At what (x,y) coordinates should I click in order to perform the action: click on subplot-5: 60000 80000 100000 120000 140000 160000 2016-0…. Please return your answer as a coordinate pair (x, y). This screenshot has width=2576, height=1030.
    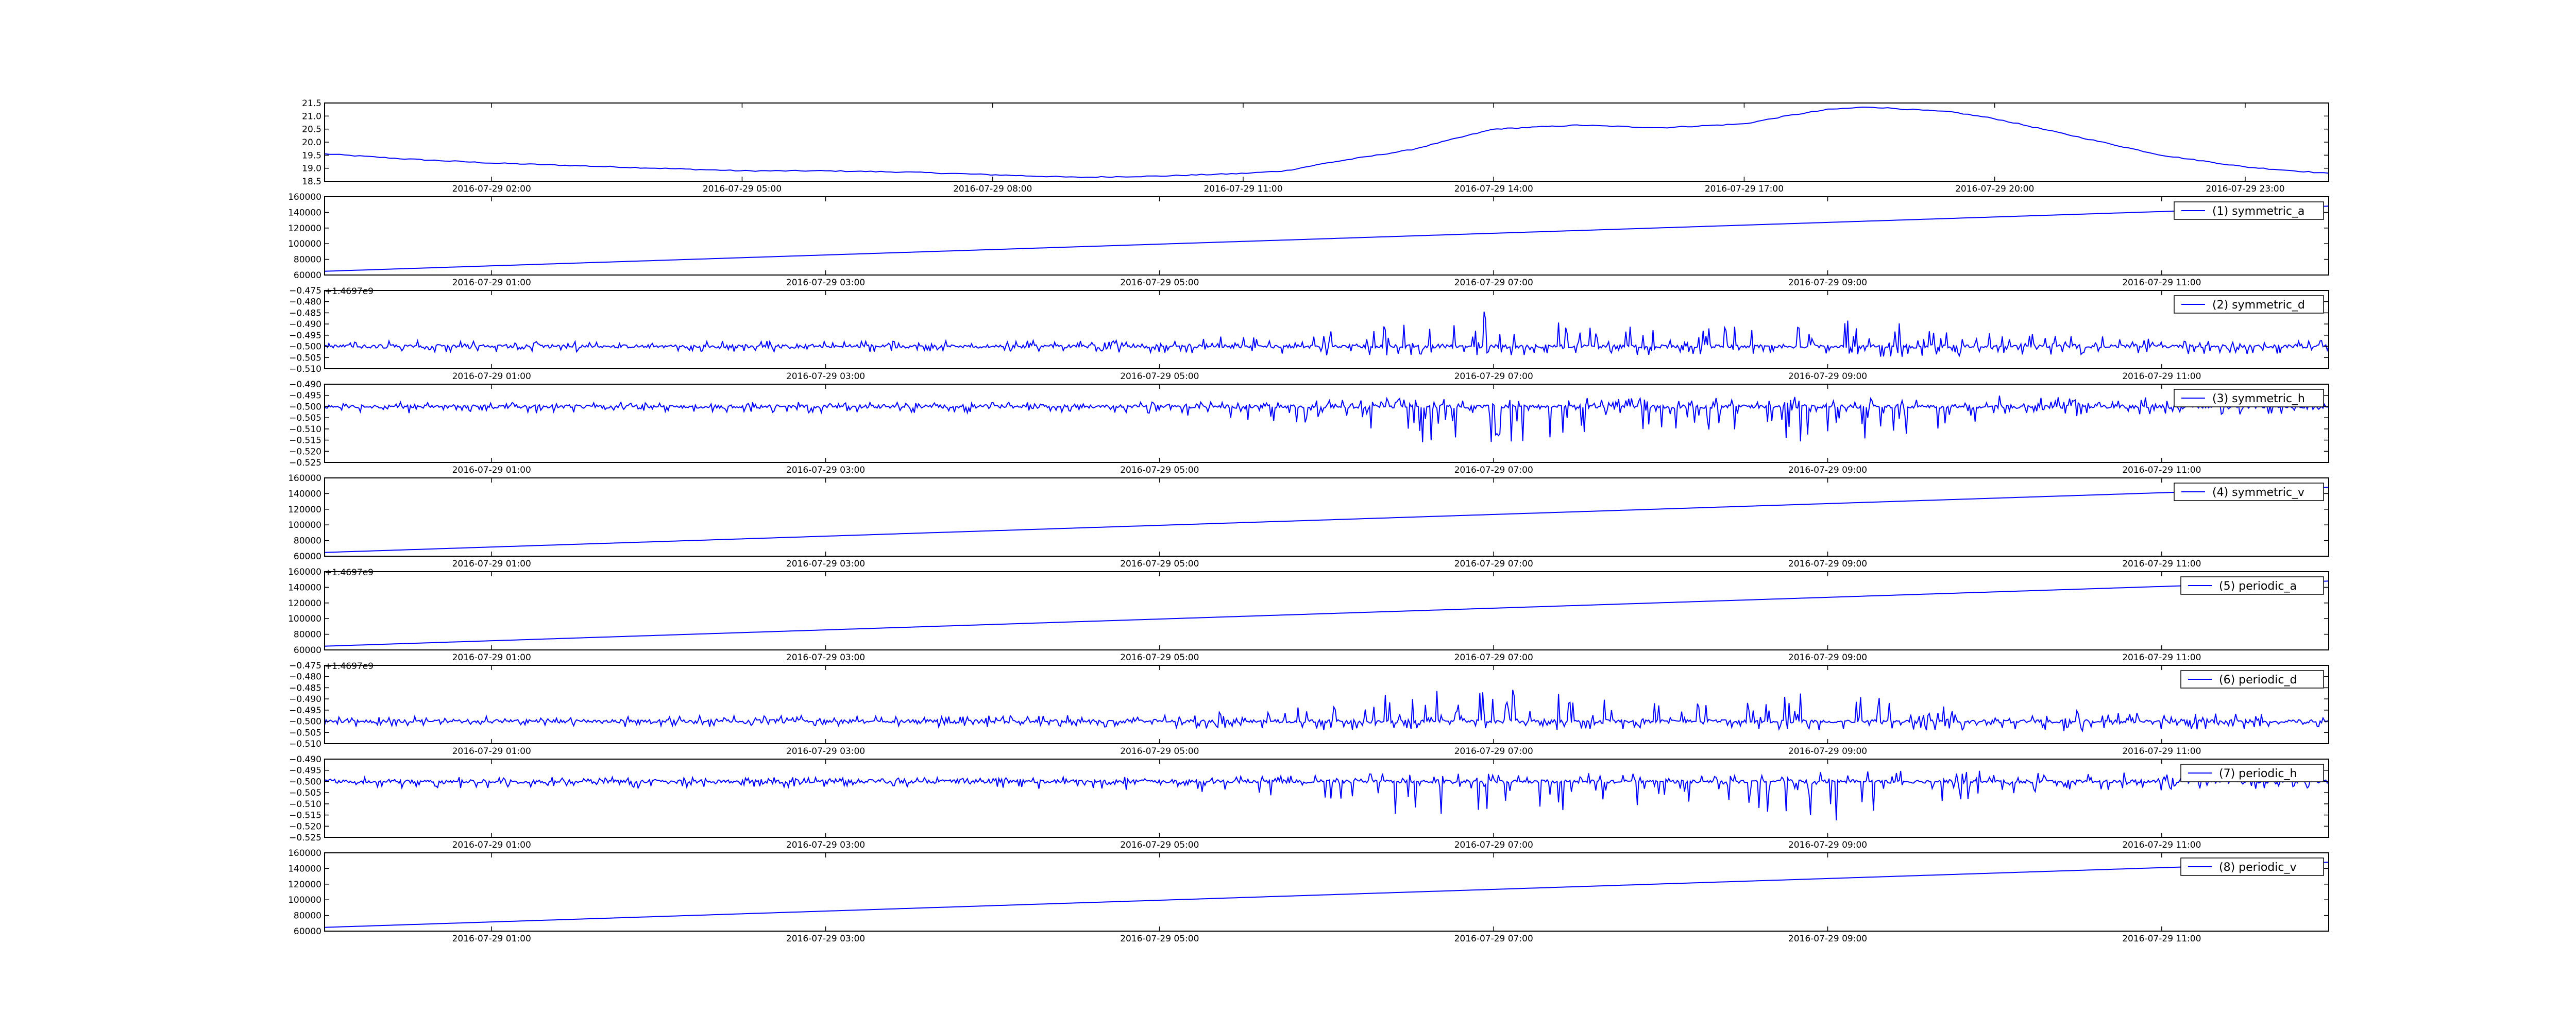
    Looking at the image, I should click on (1308, 619).